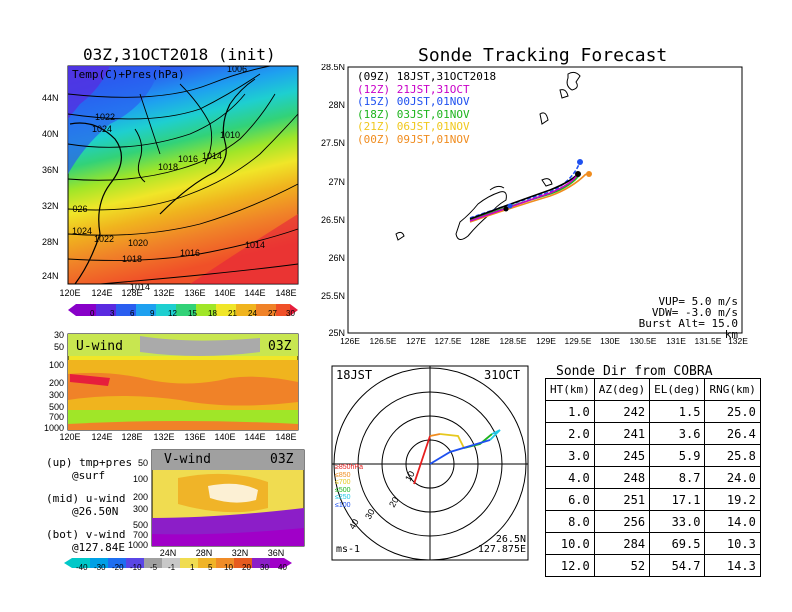 The image size is (792, 612). I want to click on svg-text: 36N, so click(50, 170).